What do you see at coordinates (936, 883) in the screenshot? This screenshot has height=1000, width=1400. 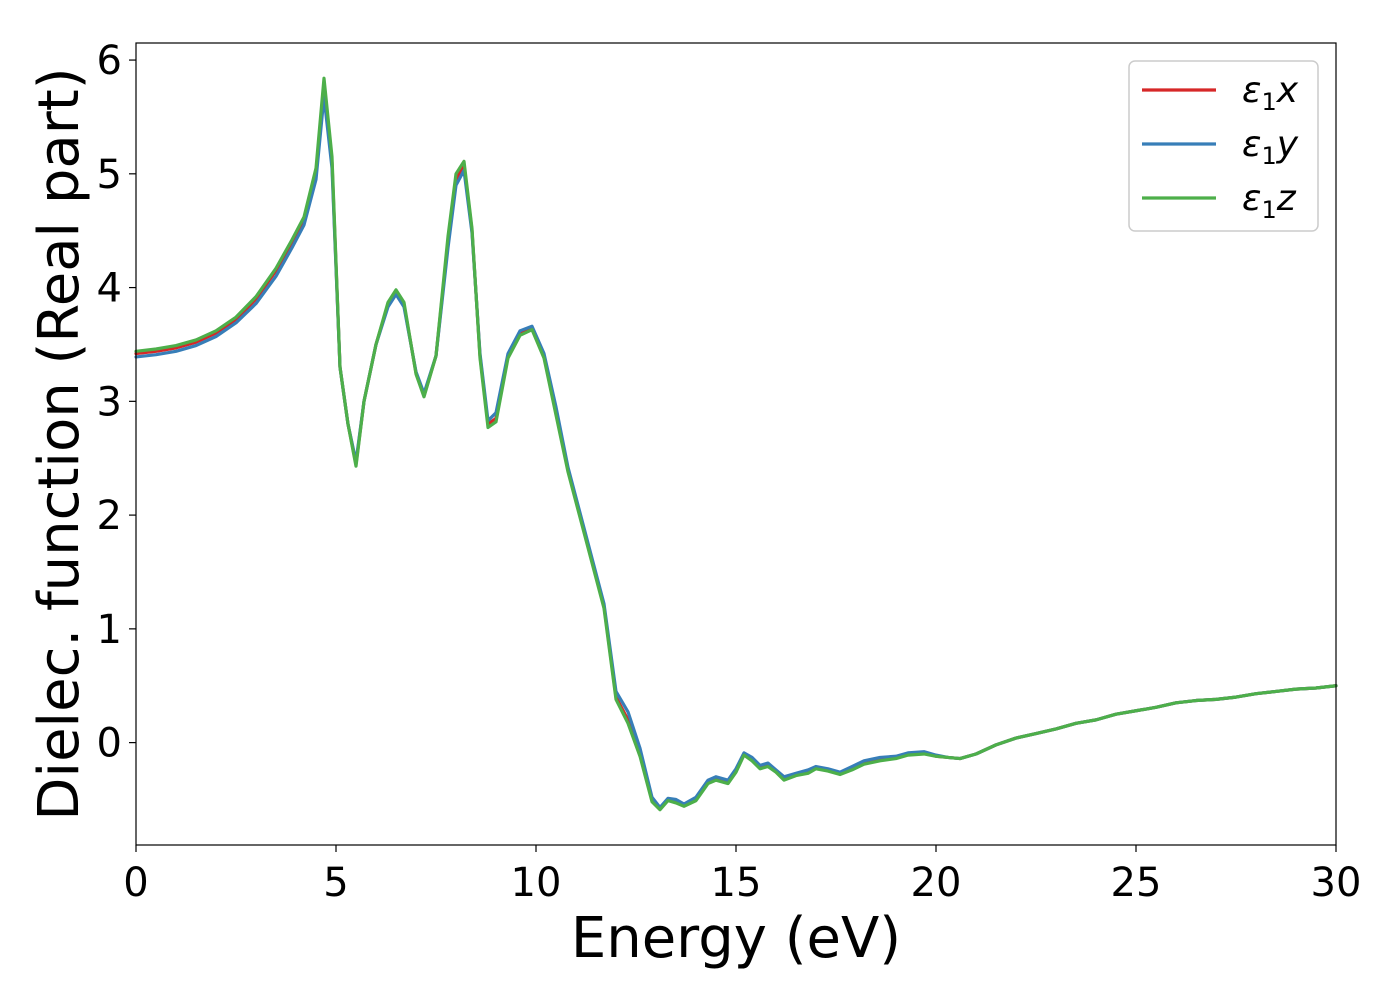 I see `x-tick-label: 20` at bounding box center [936, 883].